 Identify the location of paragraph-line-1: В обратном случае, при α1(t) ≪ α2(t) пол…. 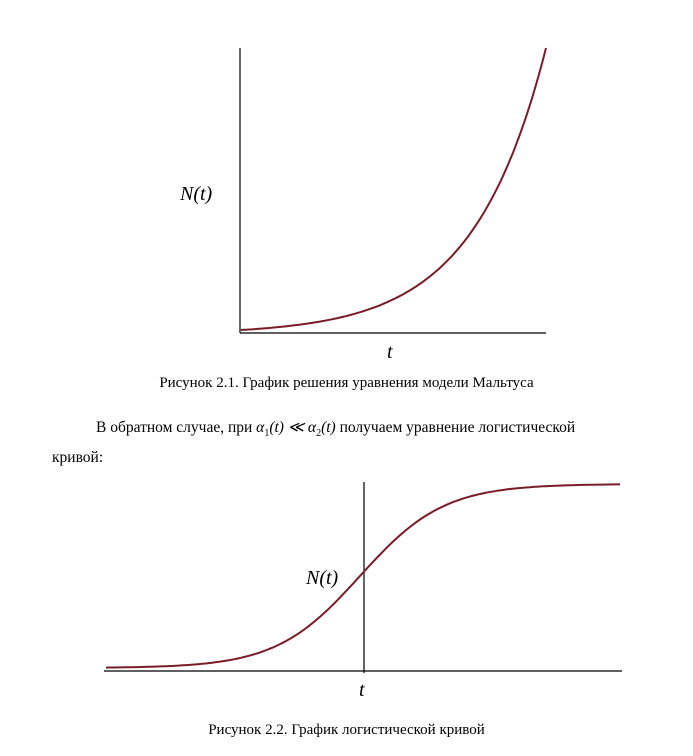
(352, 431).